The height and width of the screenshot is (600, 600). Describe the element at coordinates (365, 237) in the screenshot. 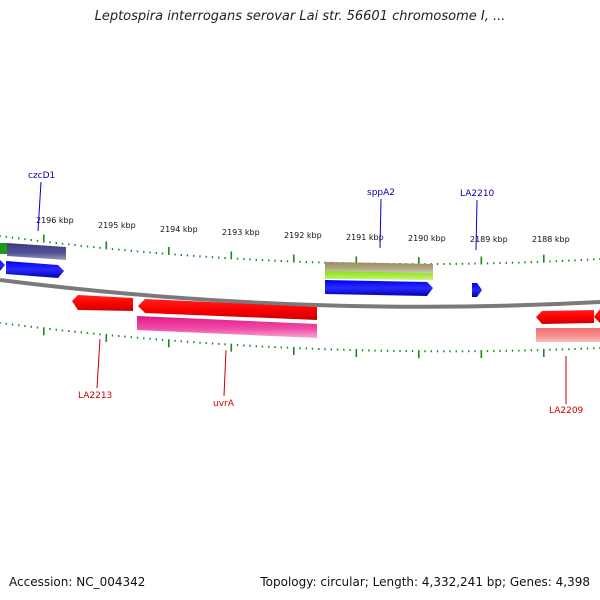

I see `scale-label: 2191 kbp` at that location.